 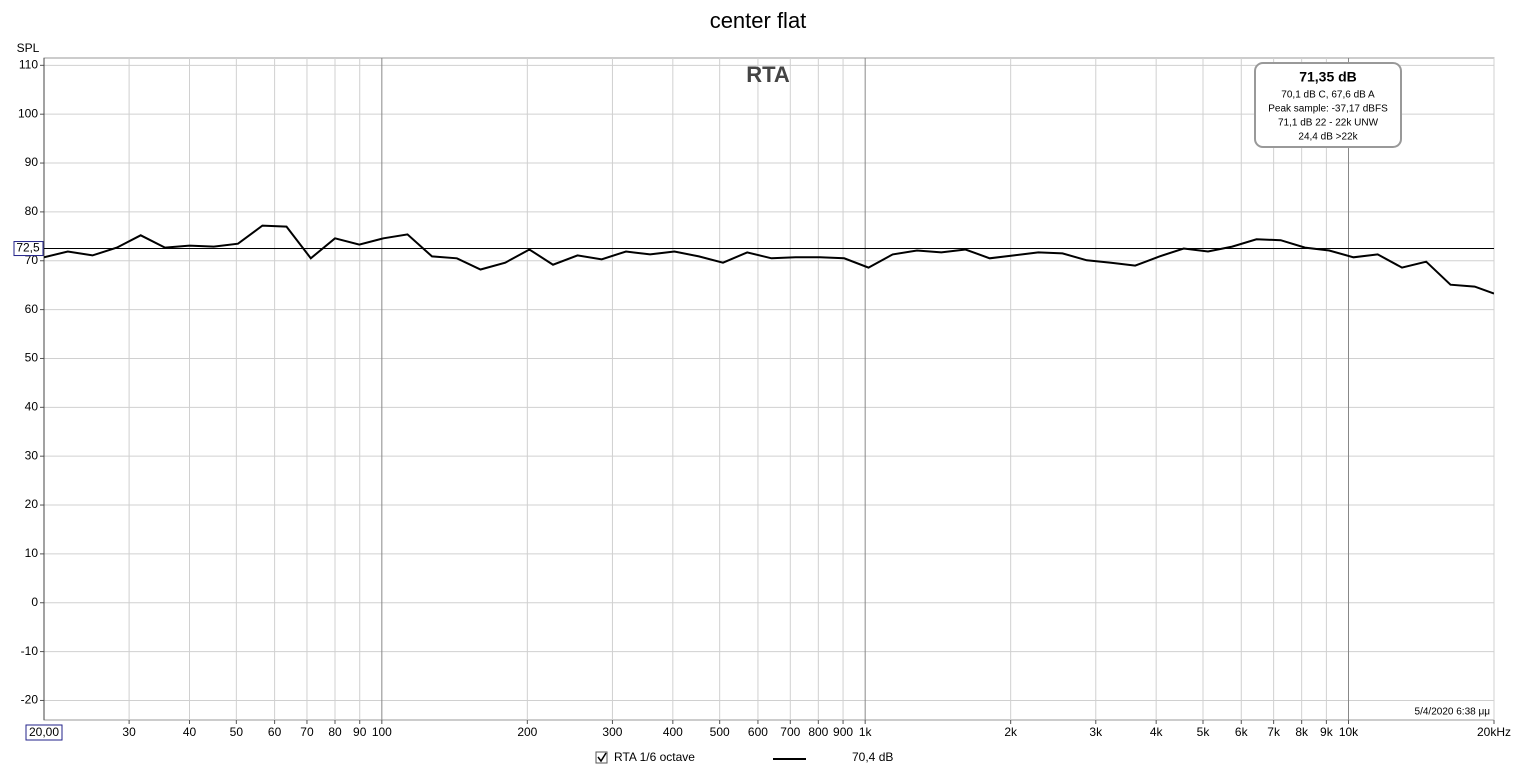 I want to click on x-tick-label: 600, so click(x=758, y=732).